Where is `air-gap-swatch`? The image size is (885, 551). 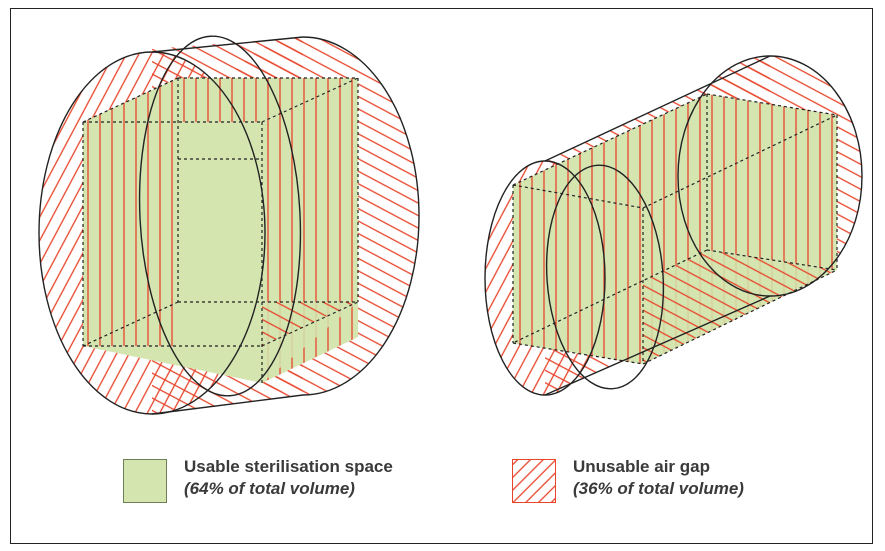
air-gap-swatch is located at coordinates (534, 481).